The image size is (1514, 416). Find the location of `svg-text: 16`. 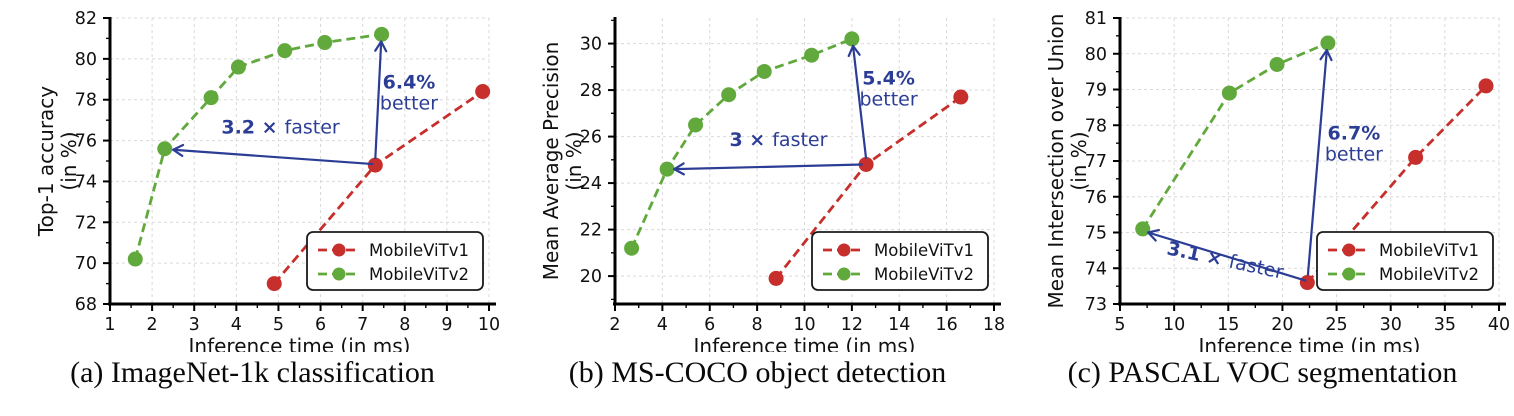

svg-text: 16 is located at coordinates (946, 325).